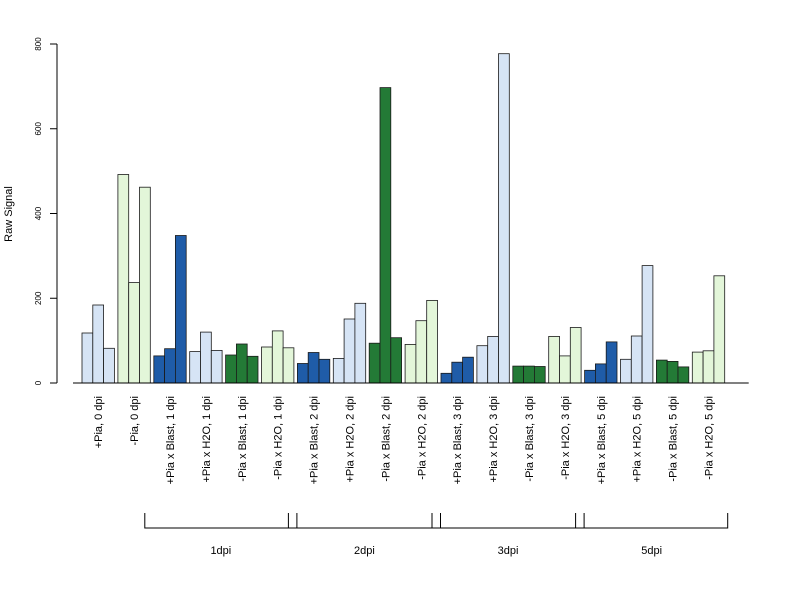  I want to click on y-tick-label: 400, so click(38, 213).